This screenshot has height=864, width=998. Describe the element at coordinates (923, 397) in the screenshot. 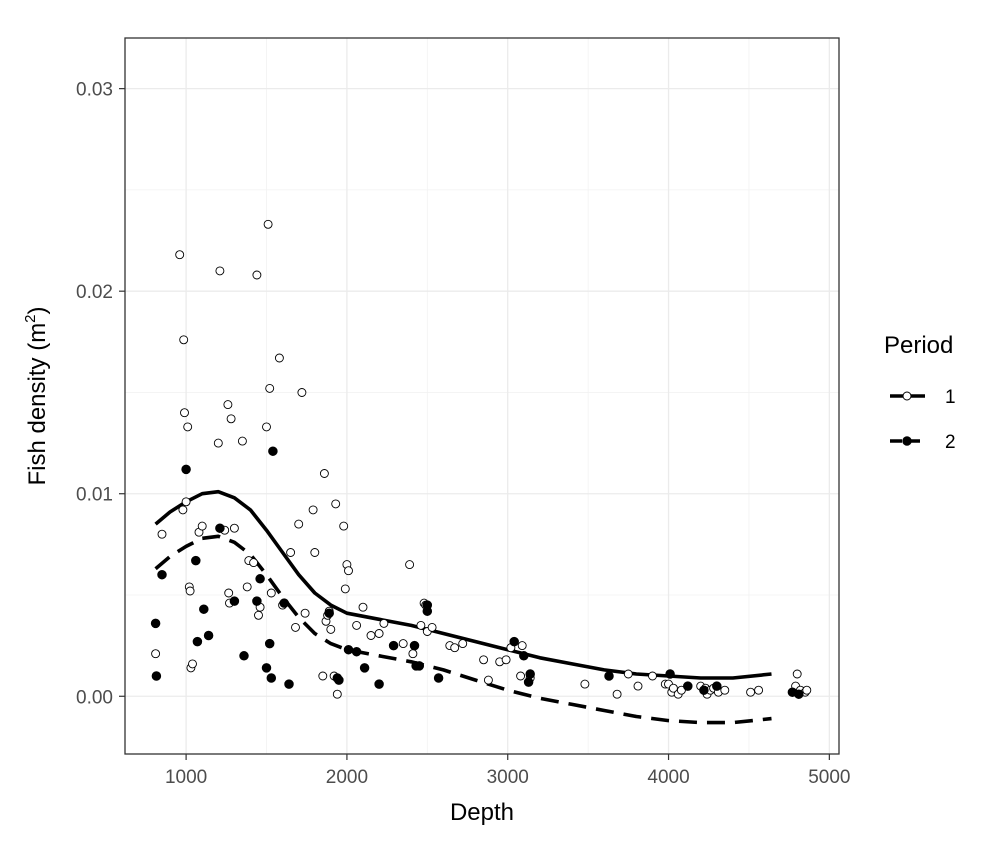

I see `legend-entry-1: 1` at that location.